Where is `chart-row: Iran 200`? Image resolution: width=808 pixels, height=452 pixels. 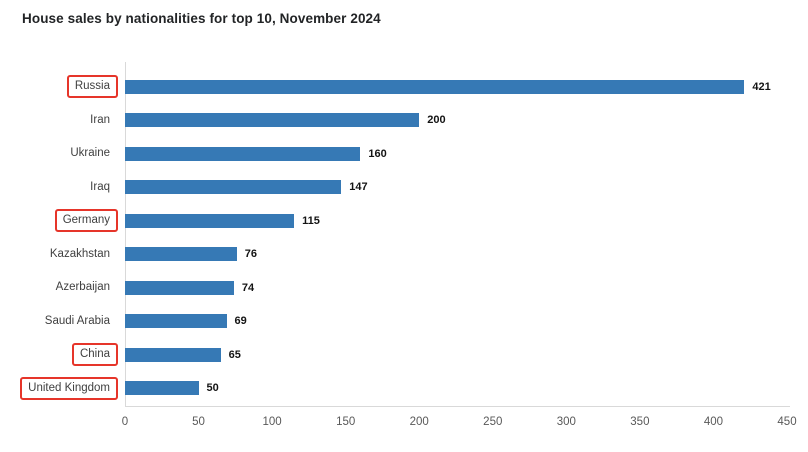
chart-row: Iran 200 is located at coordinates (404, 121).